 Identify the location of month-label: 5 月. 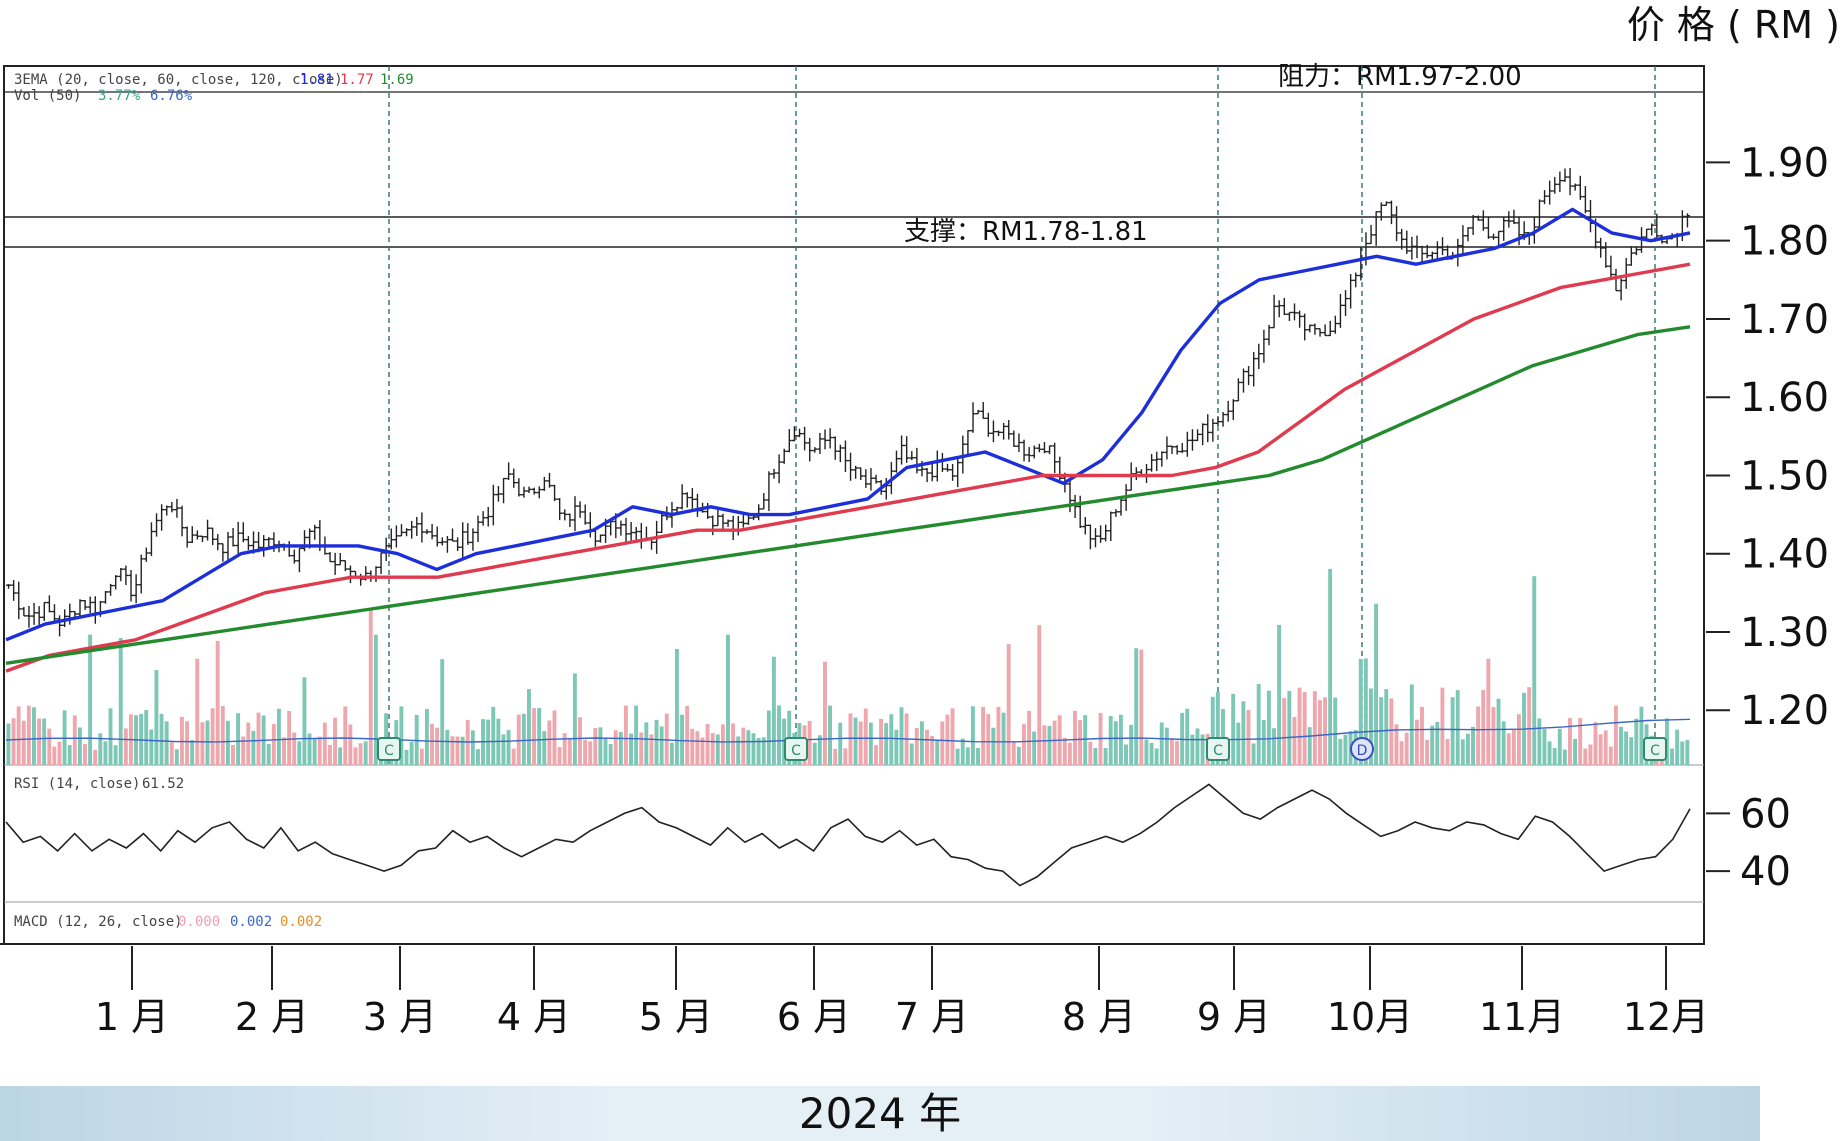
(676, 1017).